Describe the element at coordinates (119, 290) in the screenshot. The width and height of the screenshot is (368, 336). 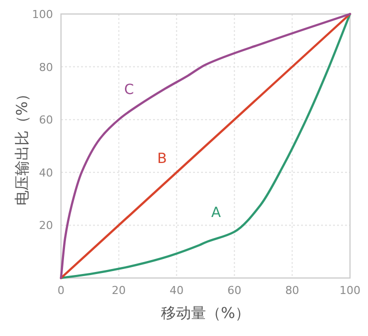
I see `x-tick-label: 20` at that location.